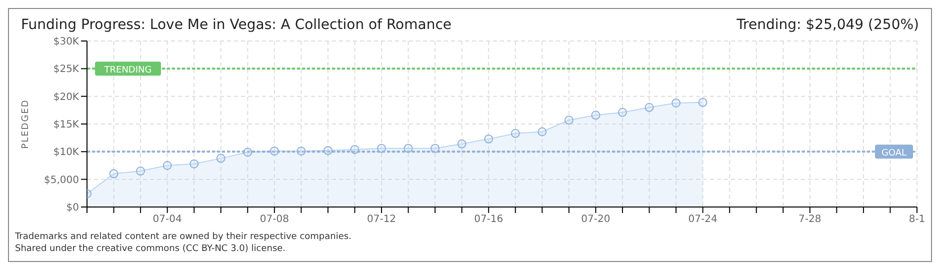 The width and height of the screenshot is (940, 270). I want to click on y-tick-label: $20K, so click(66, 97).